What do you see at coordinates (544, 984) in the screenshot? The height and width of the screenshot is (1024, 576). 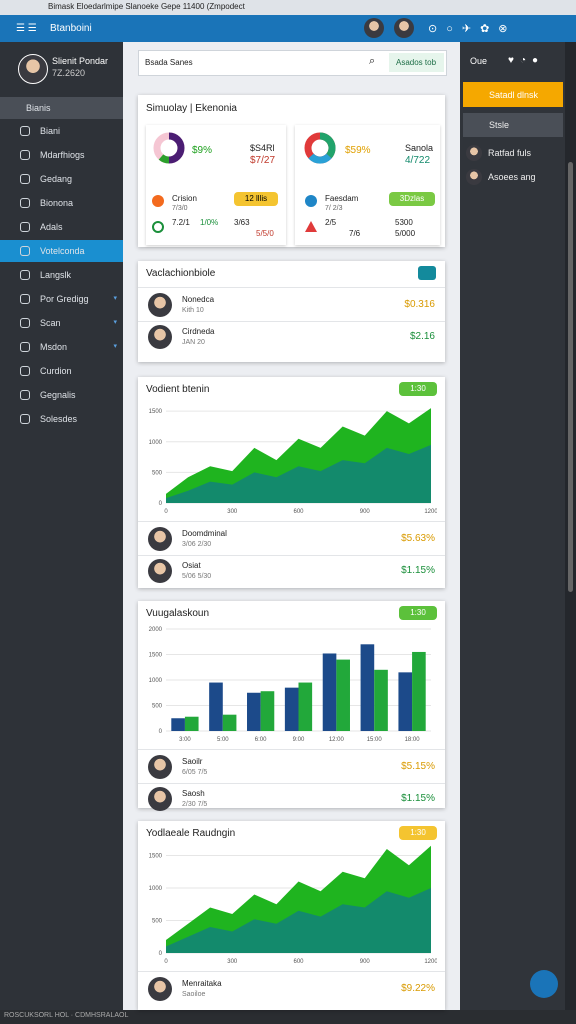 I see `fab` at bounding box center [544, 984].